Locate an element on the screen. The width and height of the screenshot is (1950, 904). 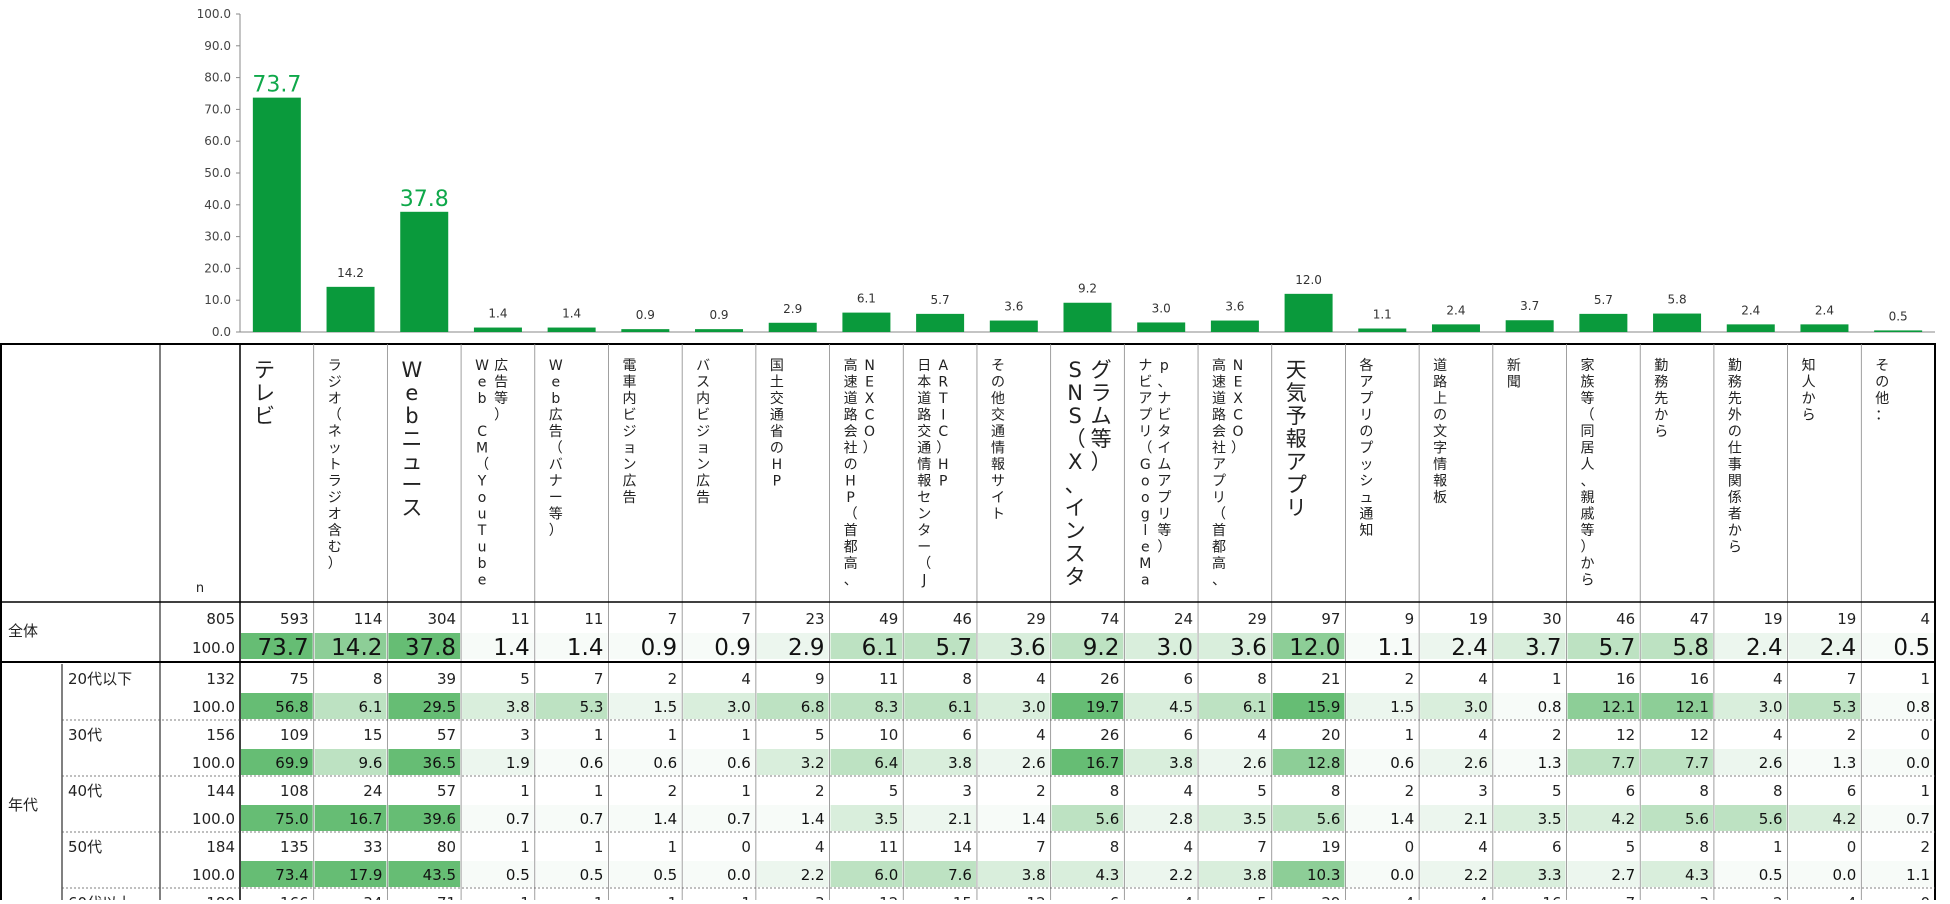
pct-cell: 1.9 is located at coordinates (518, 763).